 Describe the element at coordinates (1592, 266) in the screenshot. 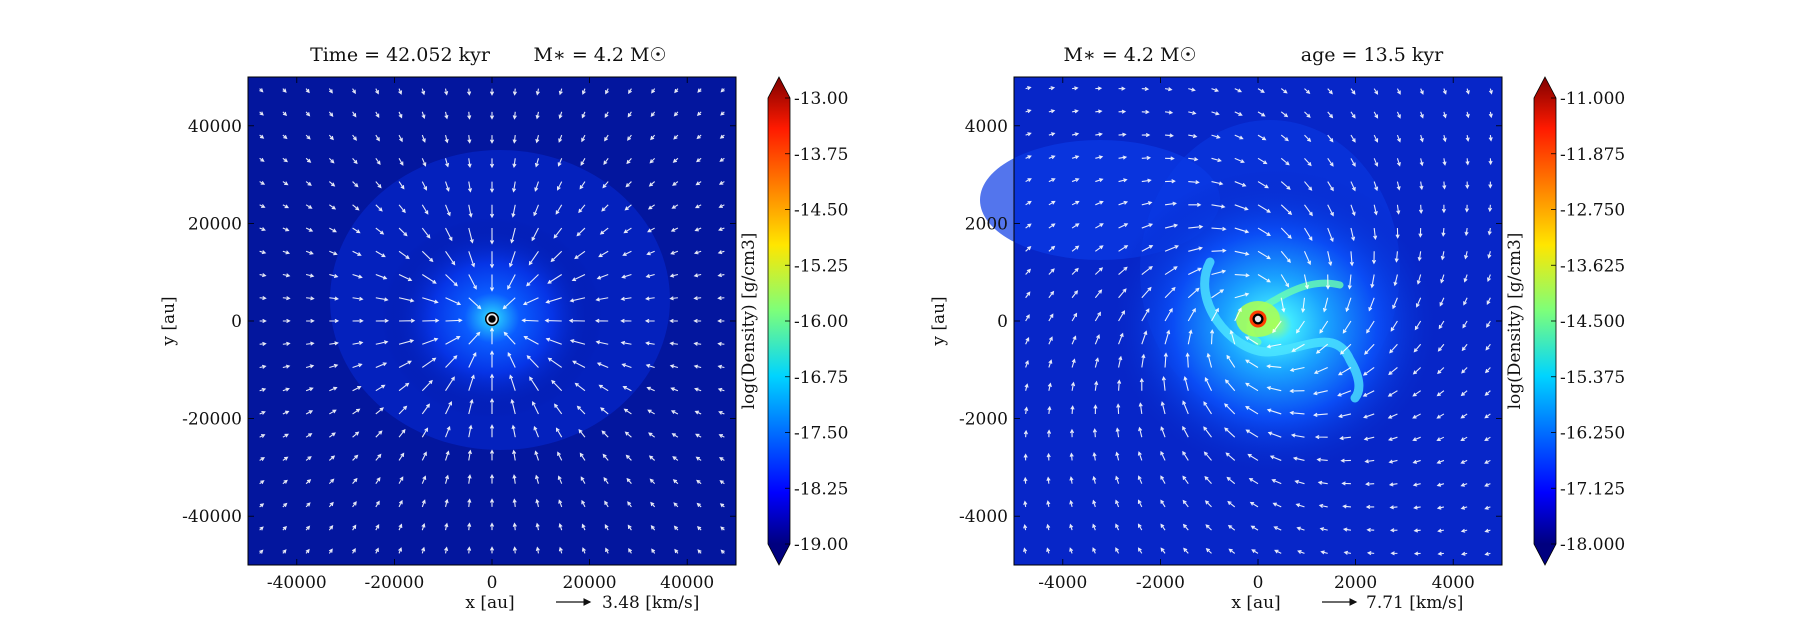

I see `colorbar-tick-label: -13.625` at that location.